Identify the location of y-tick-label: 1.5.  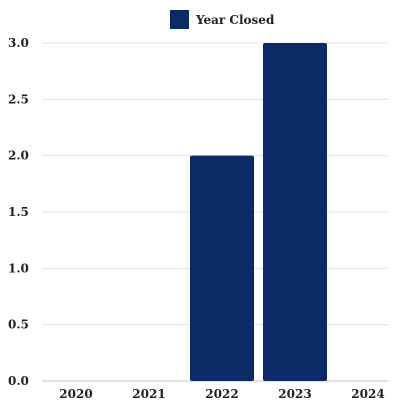
(18, 212).